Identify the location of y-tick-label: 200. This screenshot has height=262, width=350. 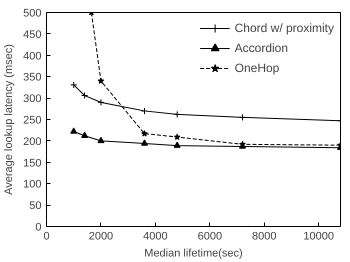
(32, 142).